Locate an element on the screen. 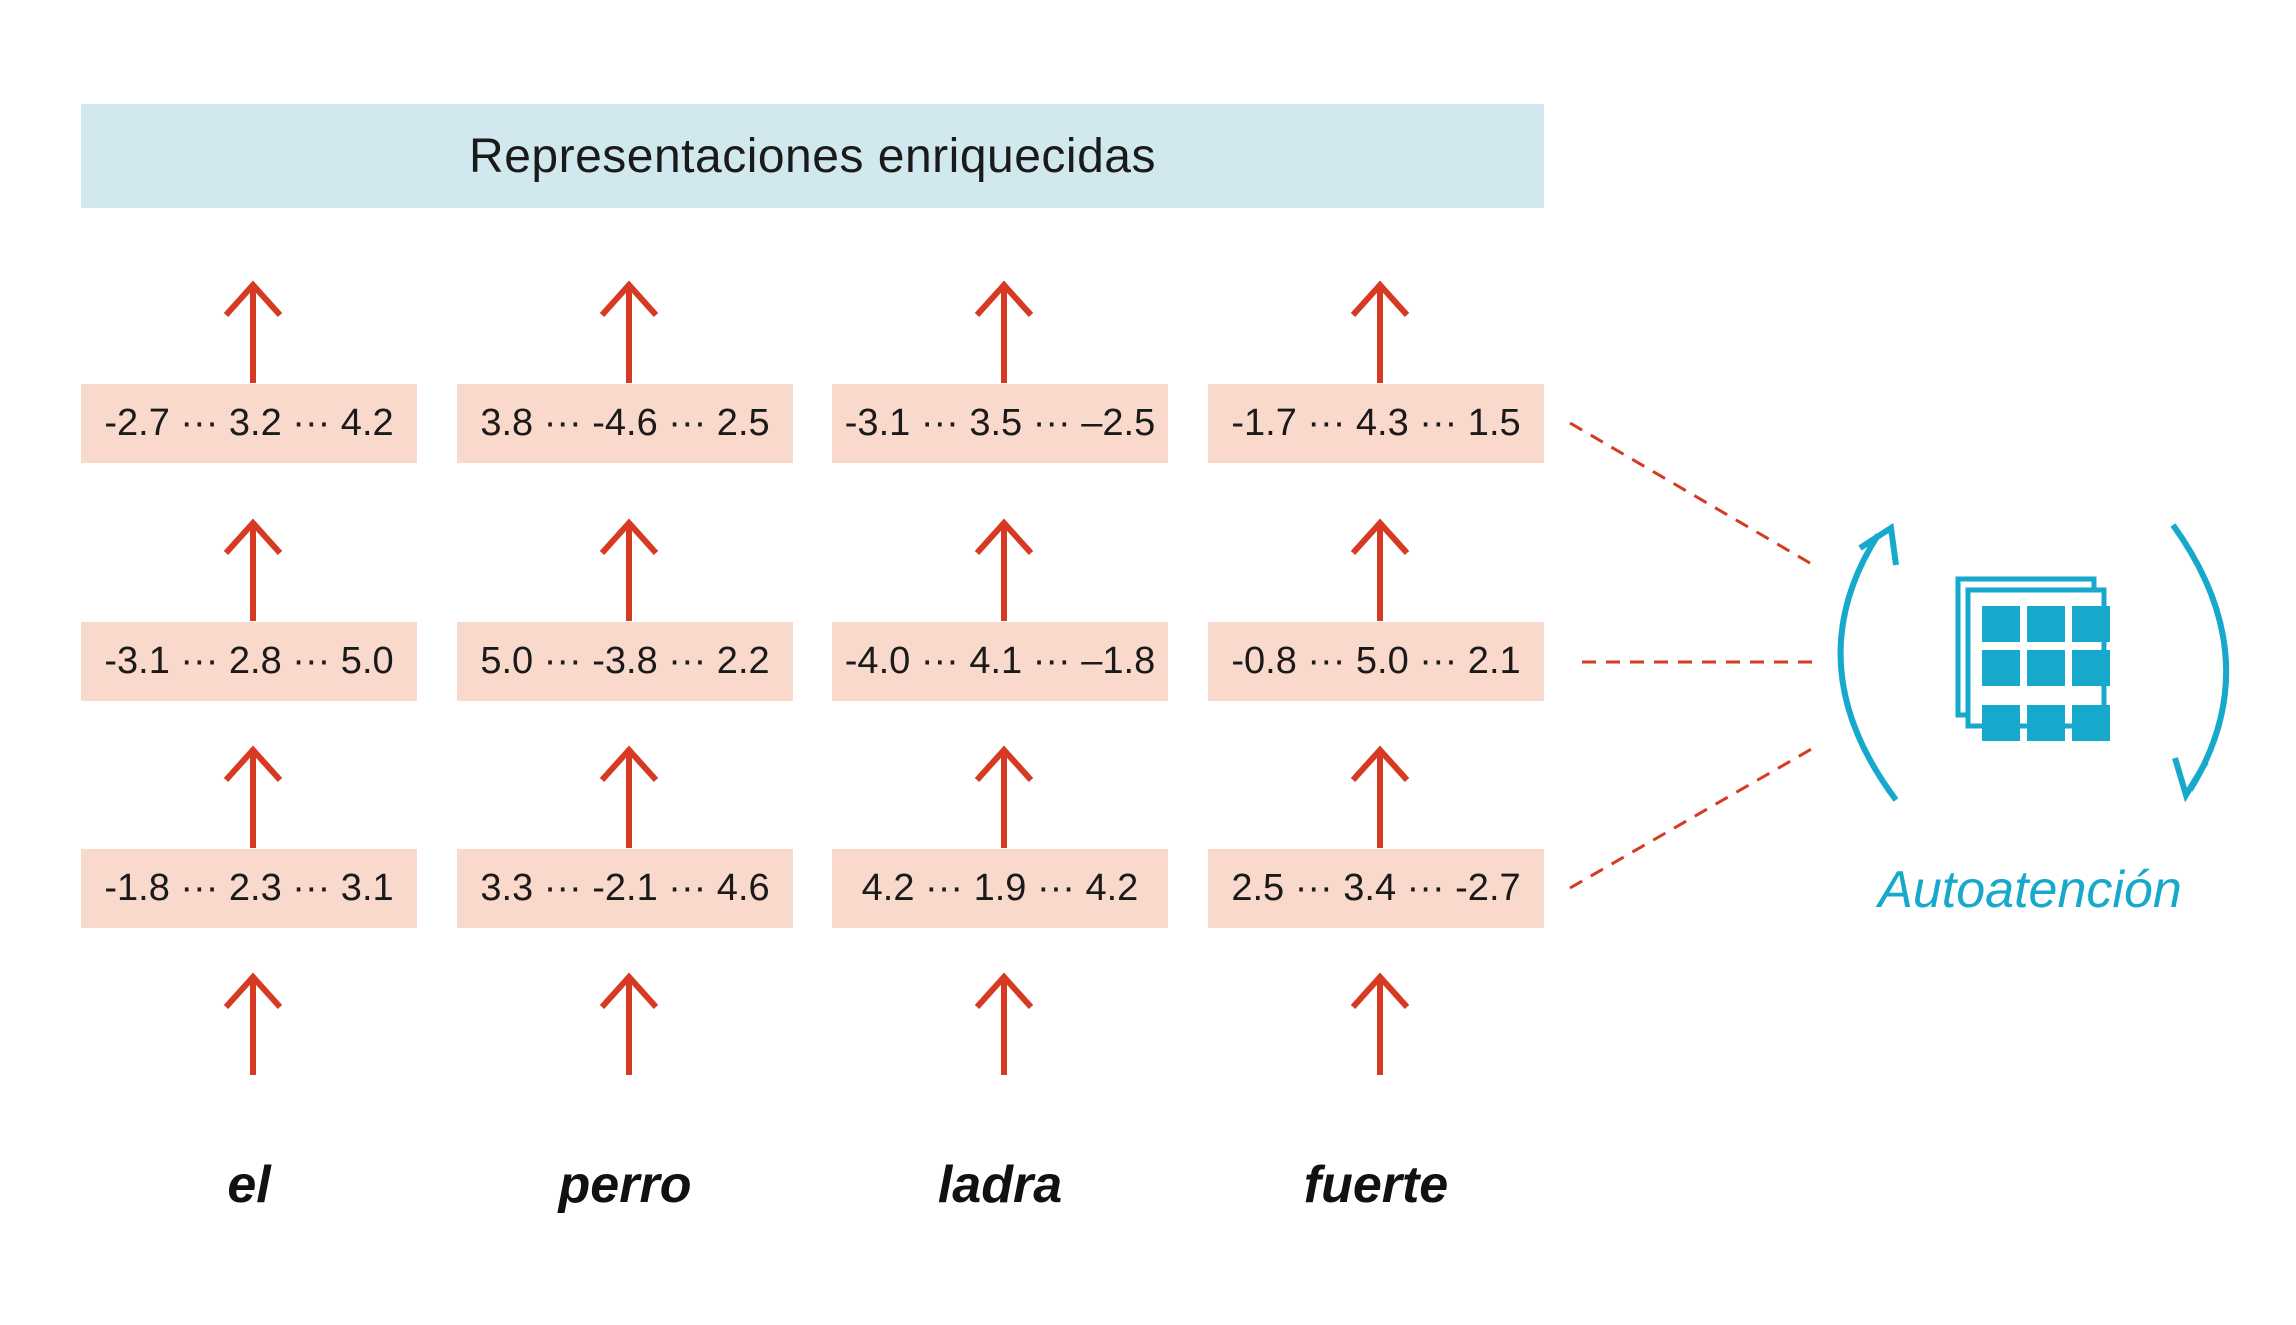  vector-values: -2.7 ··· 3.2 ··· 4.2 is located at coordinates (249, 423).